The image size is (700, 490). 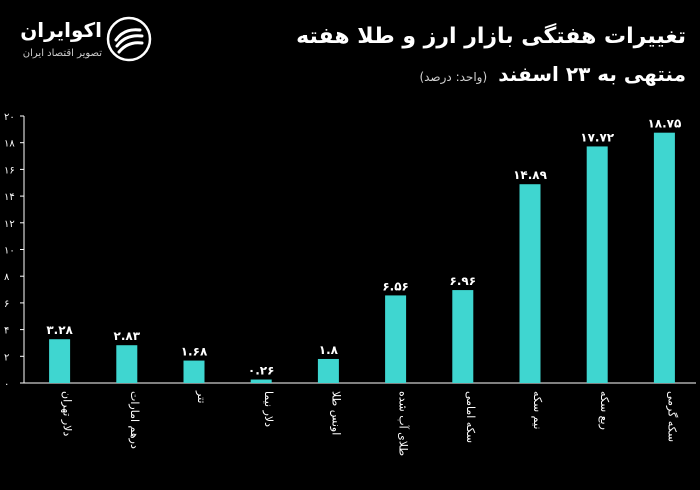 What do you see at coordinates (127, 336) in the screenshot?
I see `bar-value-label: ۲.۸۳` at bounding box center [127, 336].